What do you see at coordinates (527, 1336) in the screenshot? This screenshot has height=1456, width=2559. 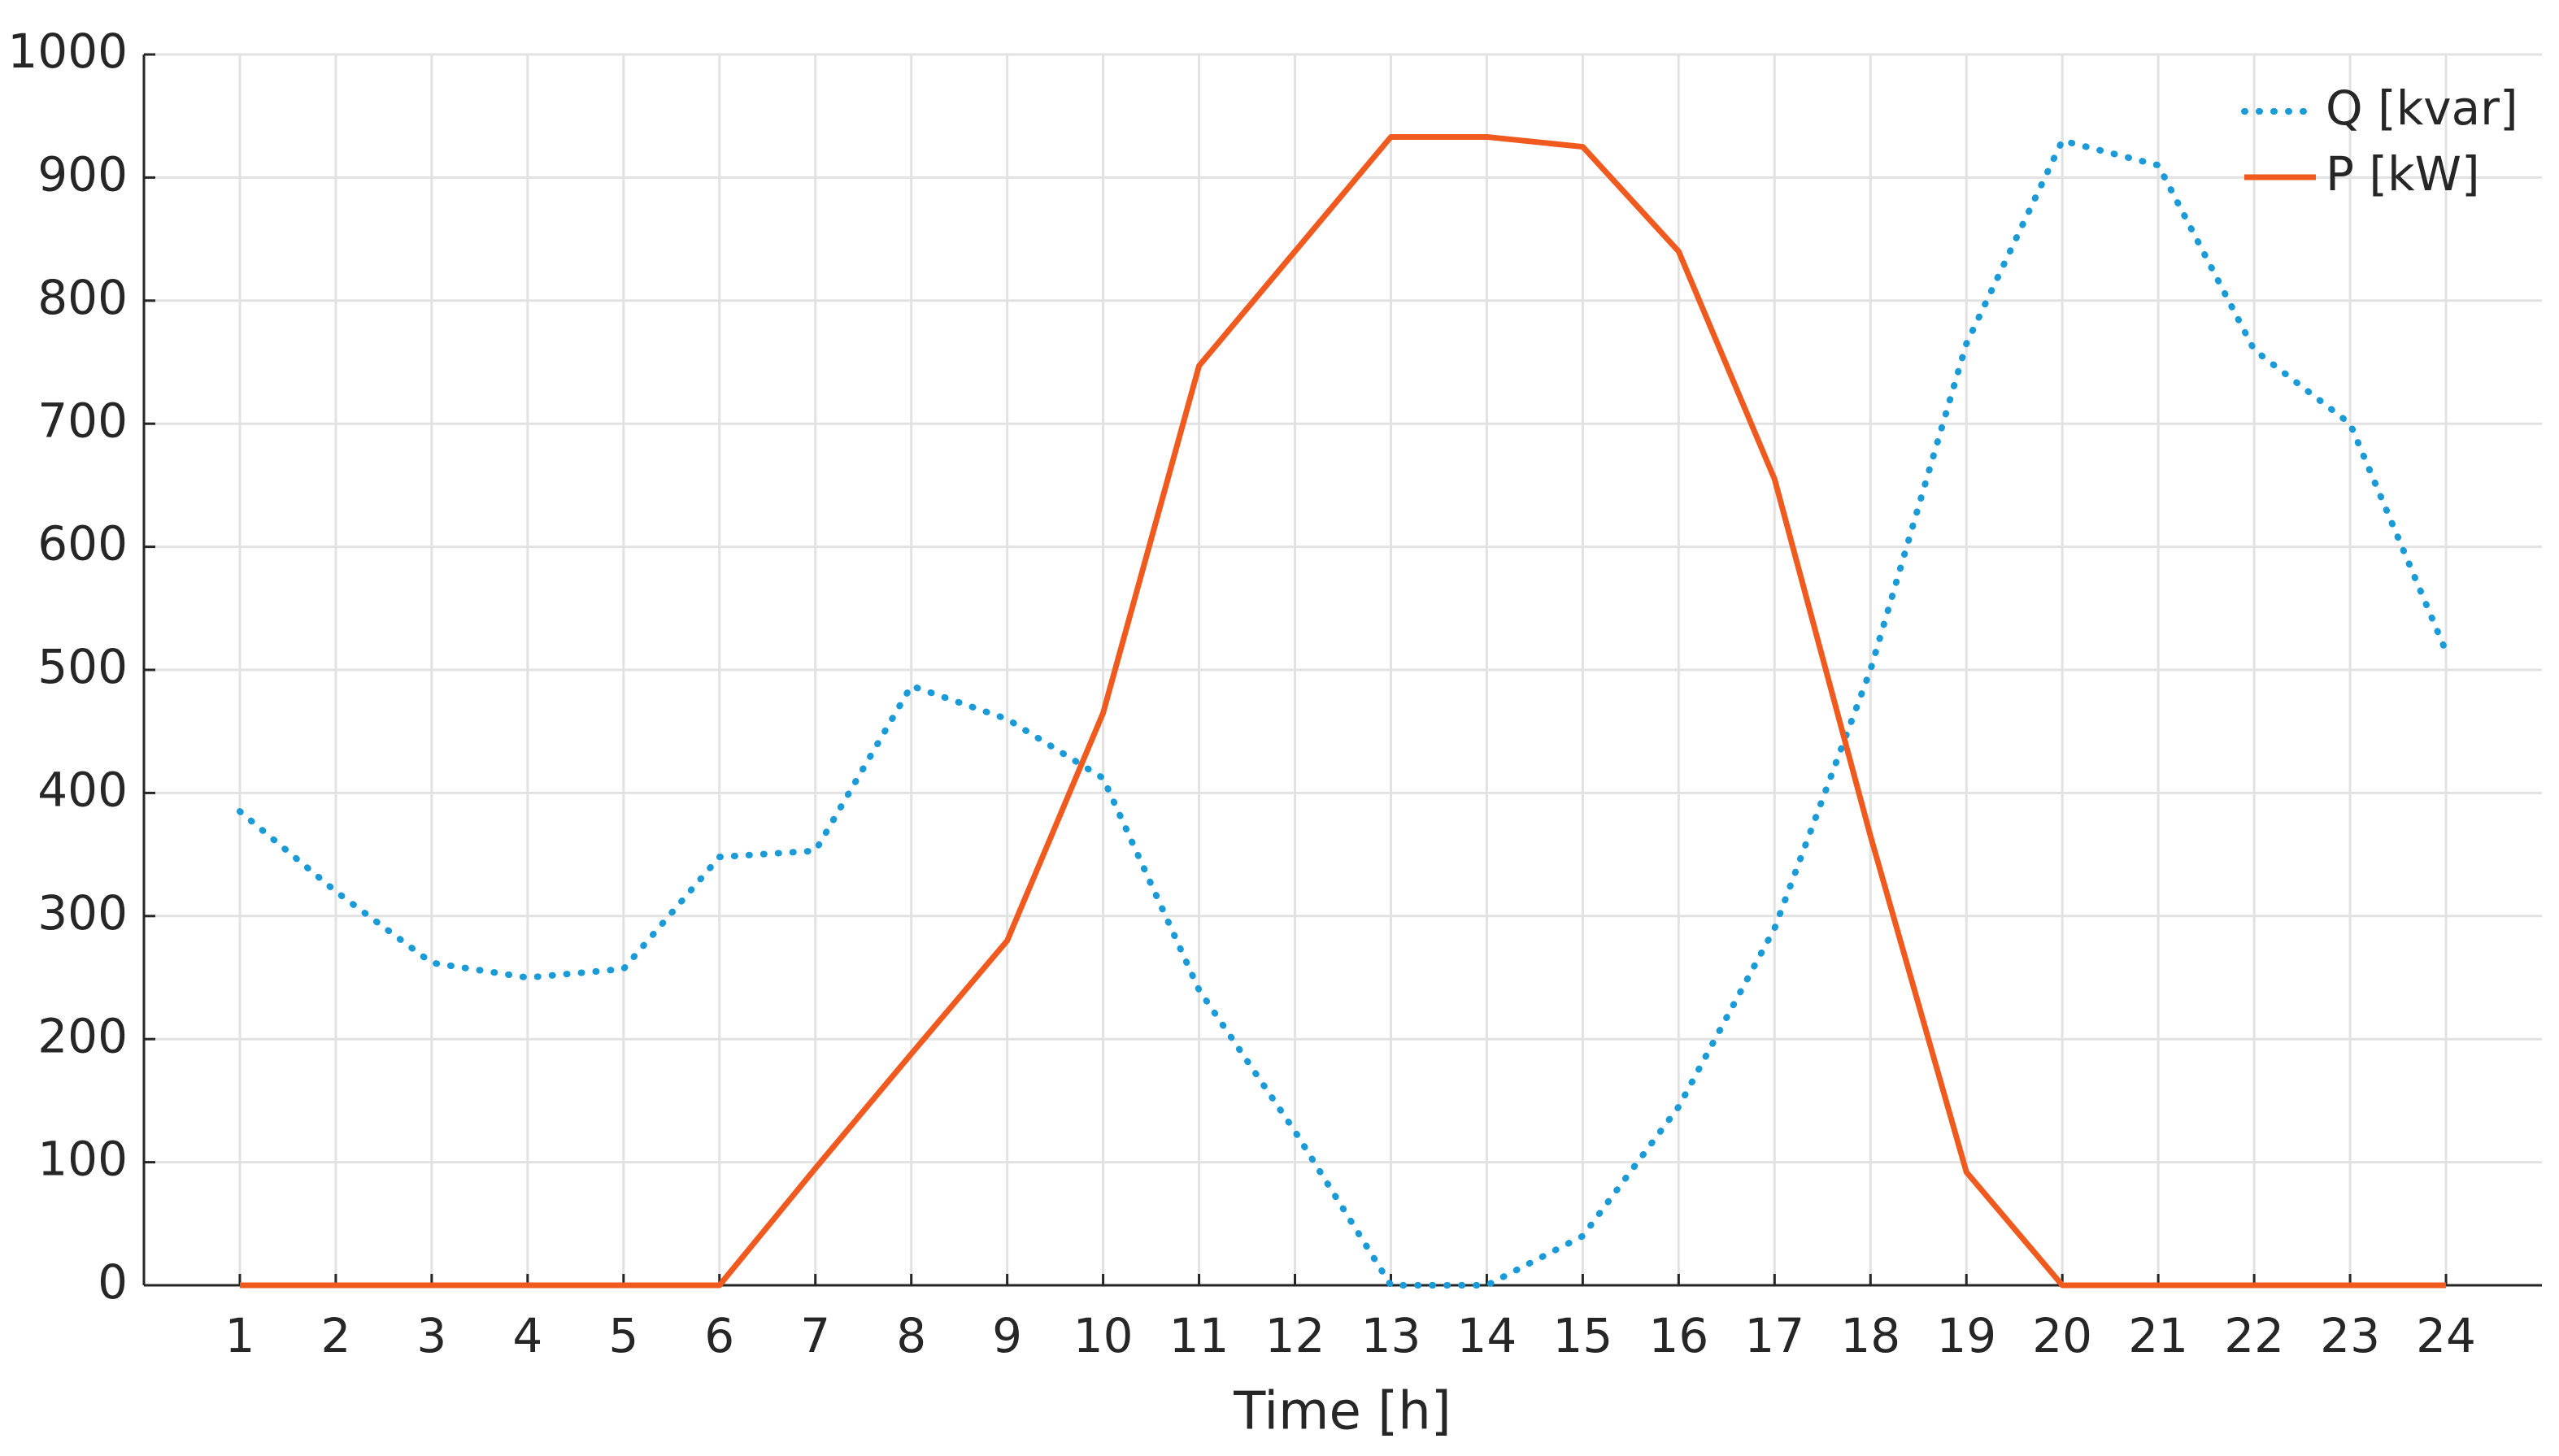 I see `x-tick-label: 4` at bounding box center [527, 1336].